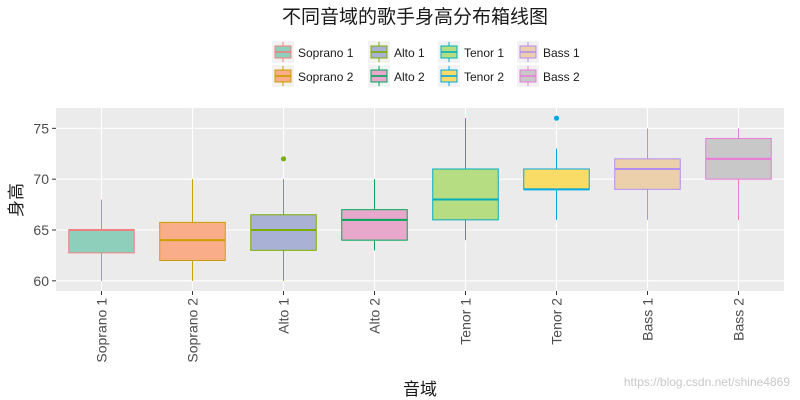 This screenshot has height=400, width=800. I want to click on legend-item: Bass 2, so click(548, 76).